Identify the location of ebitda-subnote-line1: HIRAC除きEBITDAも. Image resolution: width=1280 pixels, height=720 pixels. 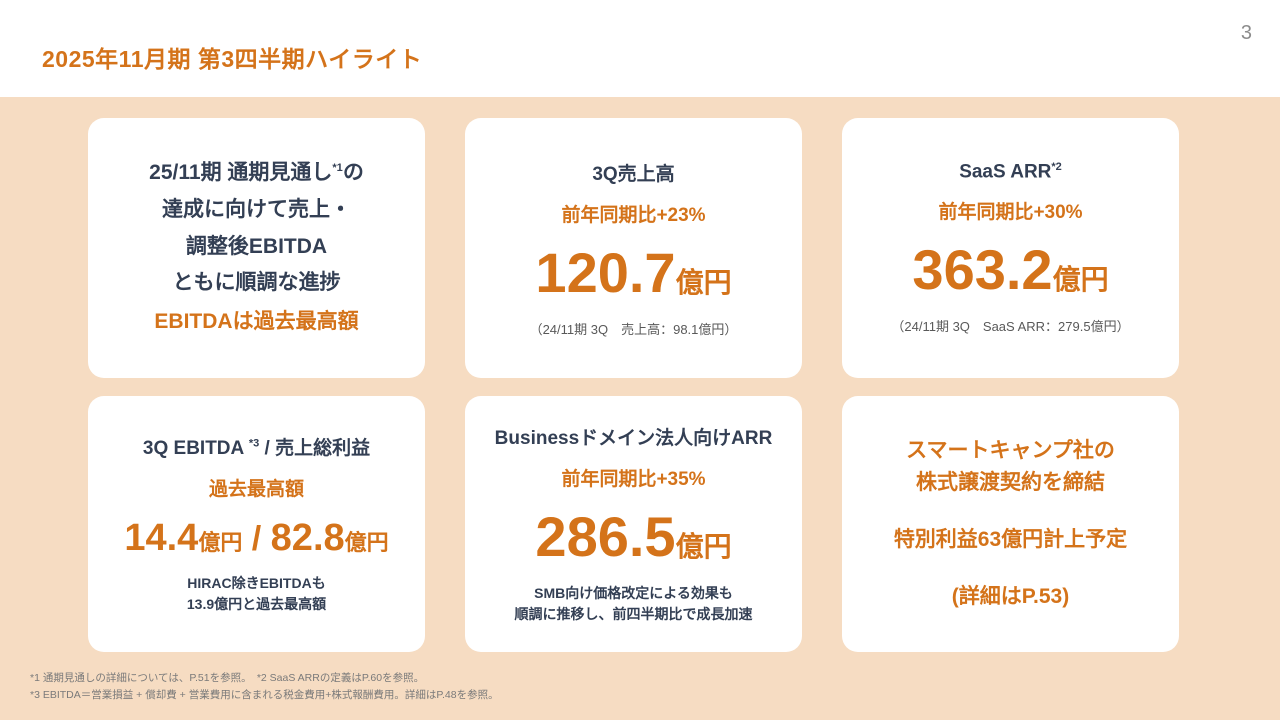
(256, 583).